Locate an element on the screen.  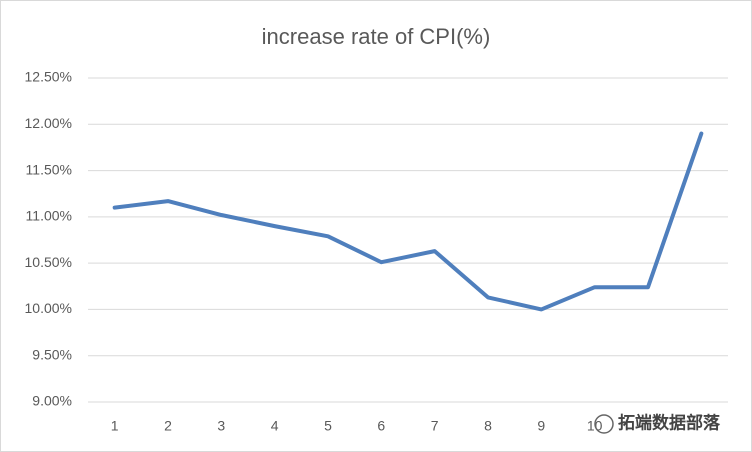
watermark: 拓端数据部落 is located at coordinates (669, 422).